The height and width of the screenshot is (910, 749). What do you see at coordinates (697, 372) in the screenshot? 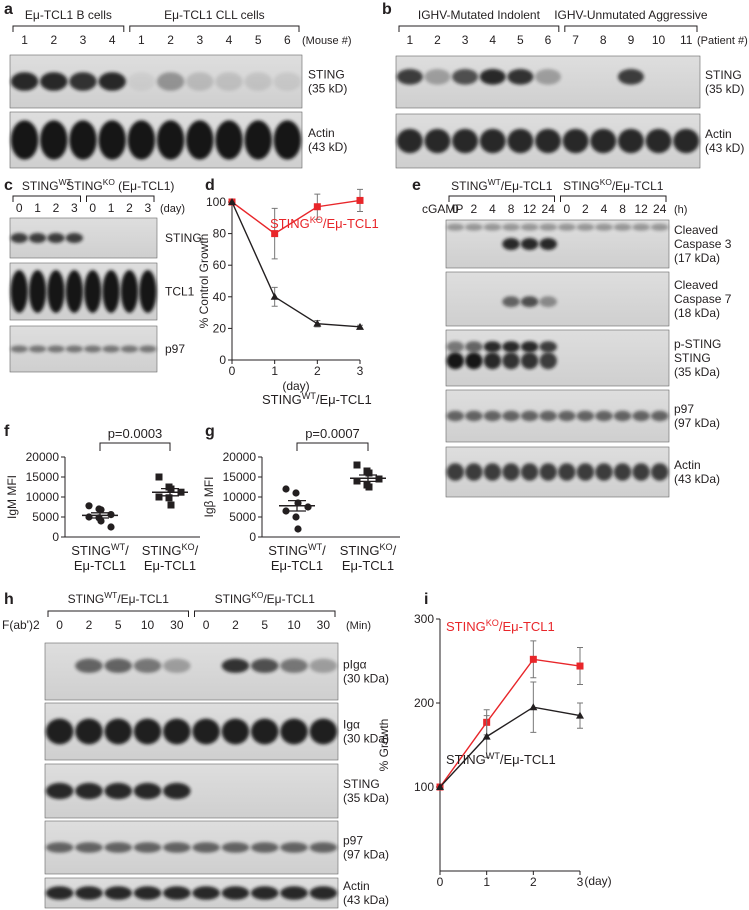
I see `row-label-line: (35 kDa)` at bounding box center [697, 372].